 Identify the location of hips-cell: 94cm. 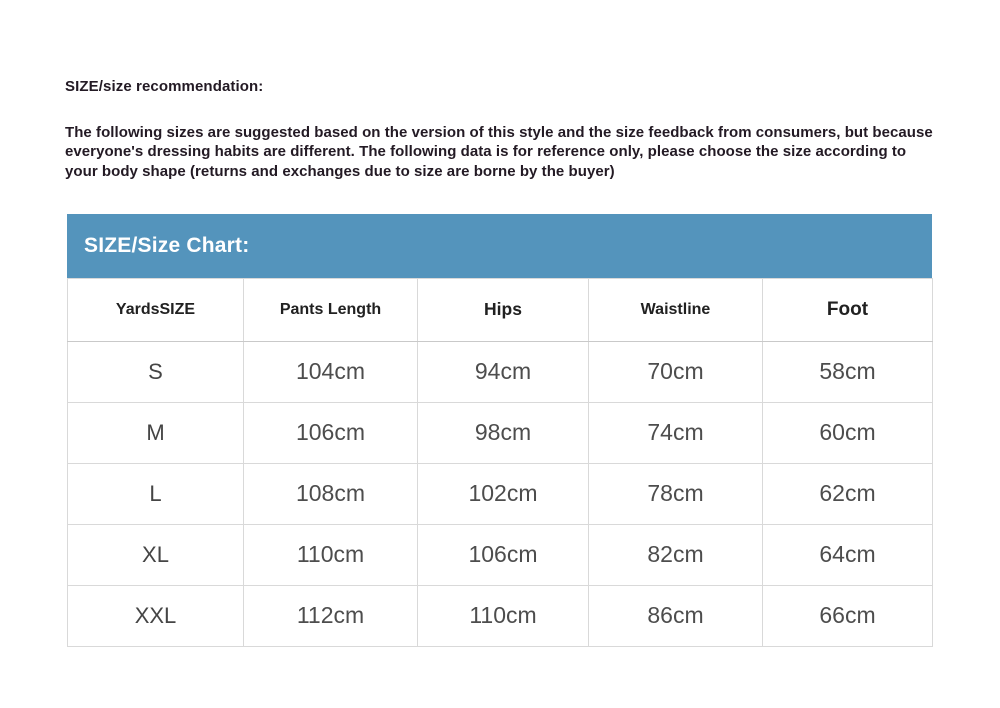
(503, 371).